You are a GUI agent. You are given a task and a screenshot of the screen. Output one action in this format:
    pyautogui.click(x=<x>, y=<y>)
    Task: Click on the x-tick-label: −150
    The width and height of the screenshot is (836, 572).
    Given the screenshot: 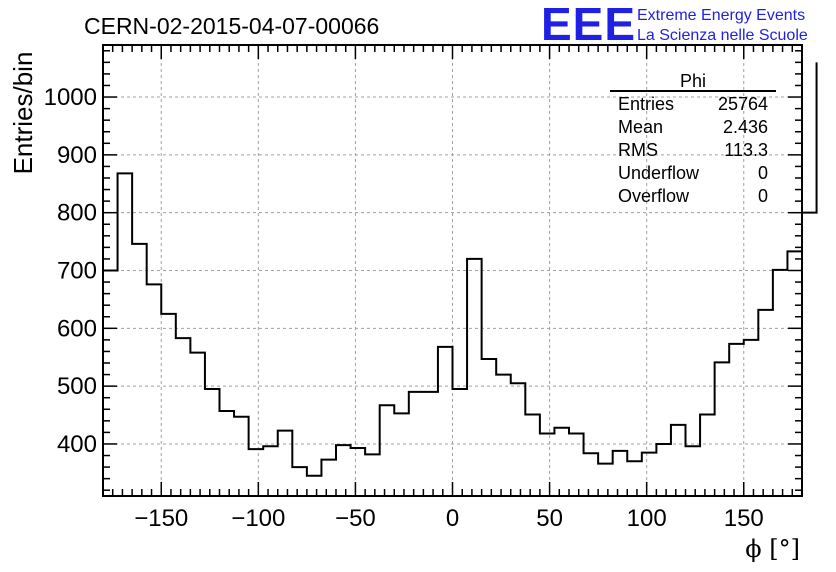 What is the action you would take?
    pyautogui.click(x=161, y=518)
    